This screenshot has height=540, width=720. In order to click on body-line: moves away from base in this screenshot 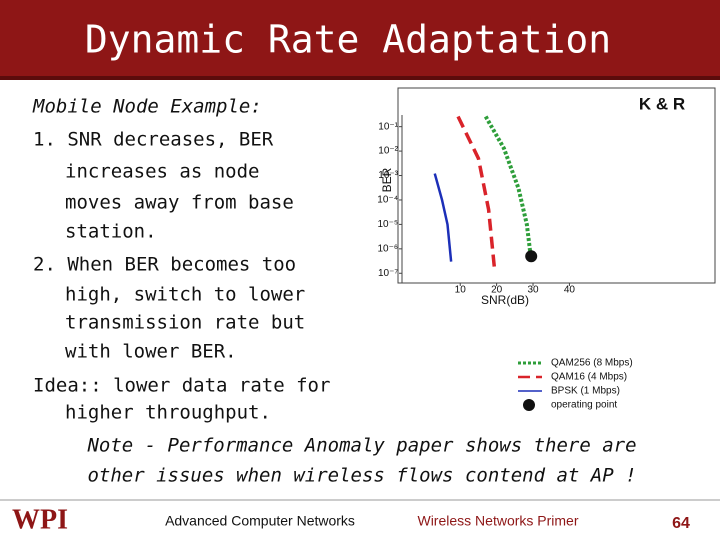, I will do `click(179, 203)`.